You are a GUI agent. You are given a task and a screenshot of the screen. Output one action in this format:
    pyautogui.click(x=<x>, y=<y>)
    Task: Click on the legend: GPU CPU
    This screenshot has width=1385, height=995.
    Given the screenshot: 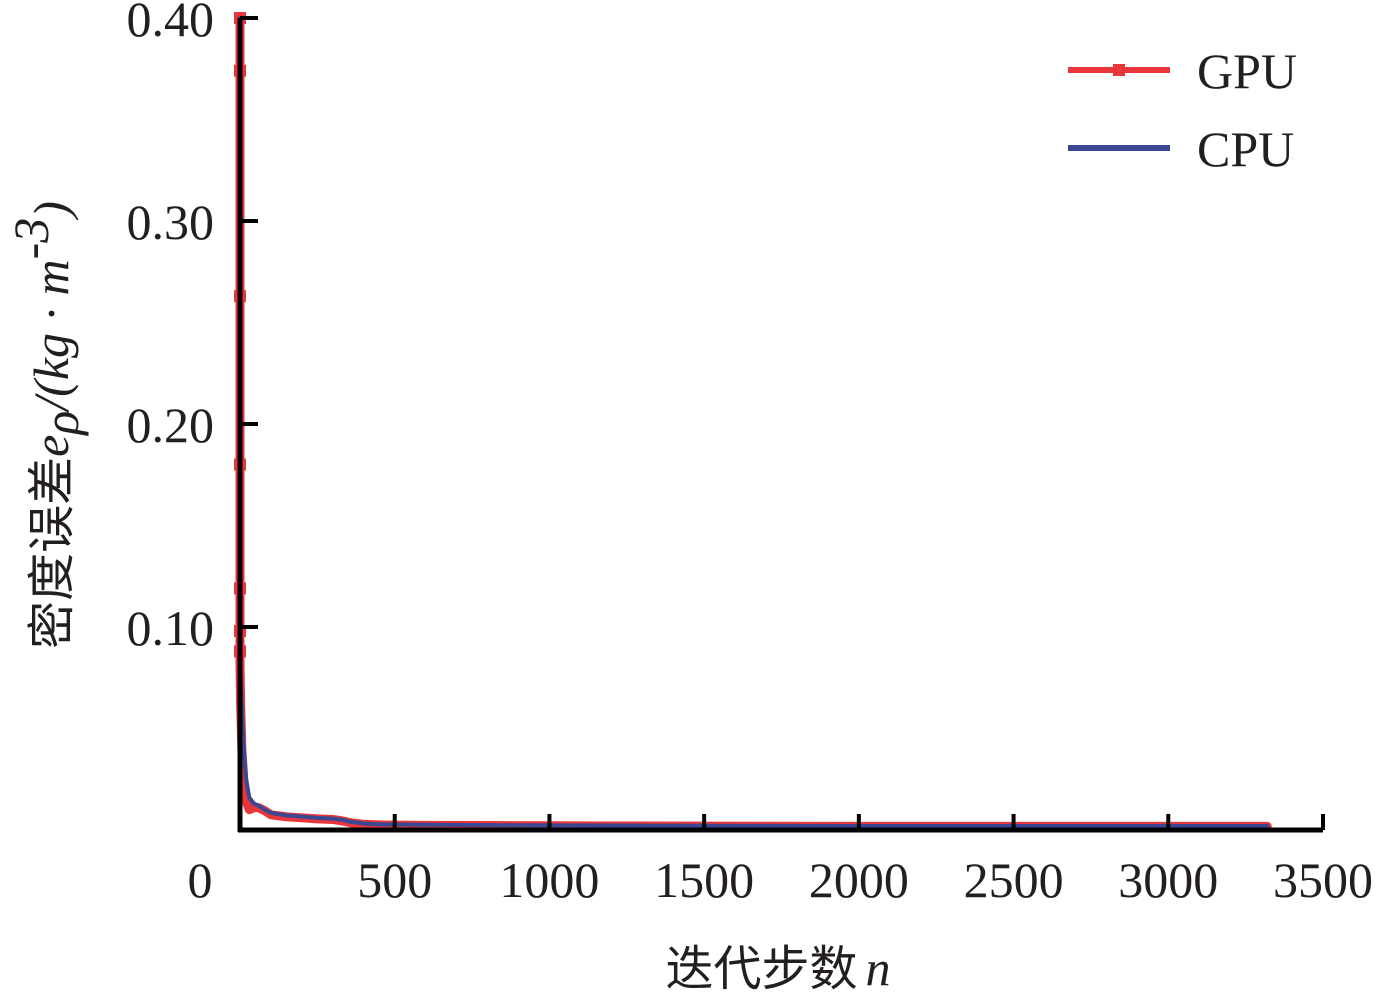 What is the action you would take?
    pyautogui.click(x=1182, y=110)
    